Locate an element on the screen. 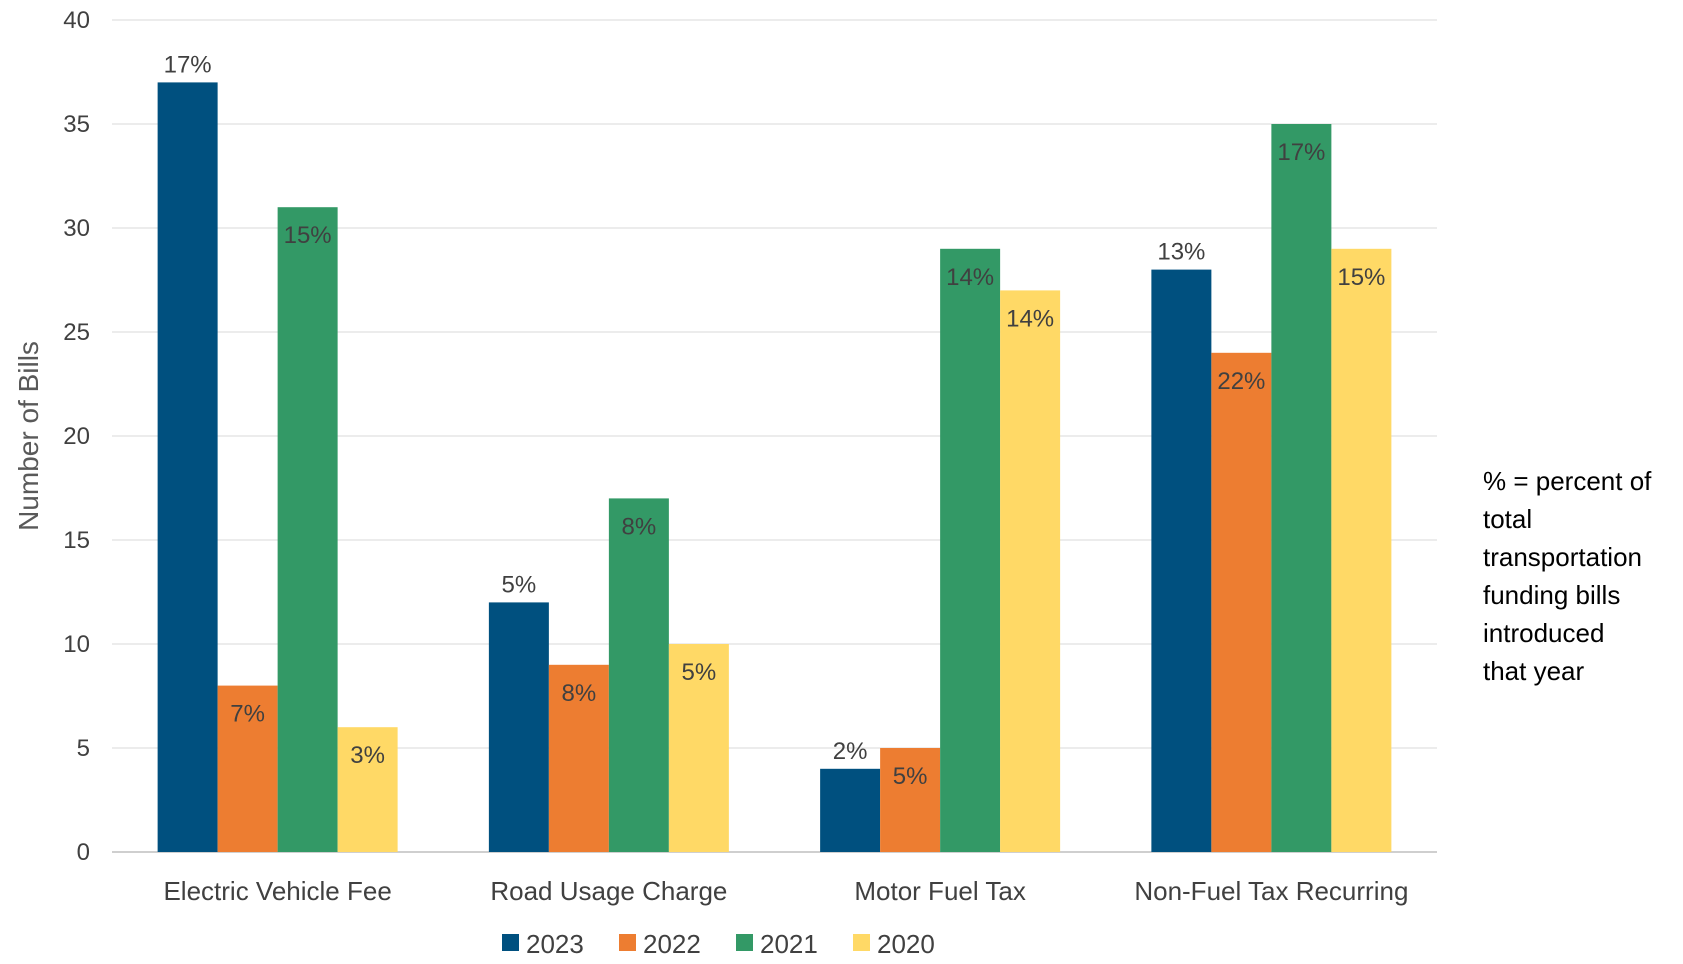 The width and height of the screenshot is (1683, 964). x-category-label: Electric Vehicle Fee is located at coordinates (277, 891).